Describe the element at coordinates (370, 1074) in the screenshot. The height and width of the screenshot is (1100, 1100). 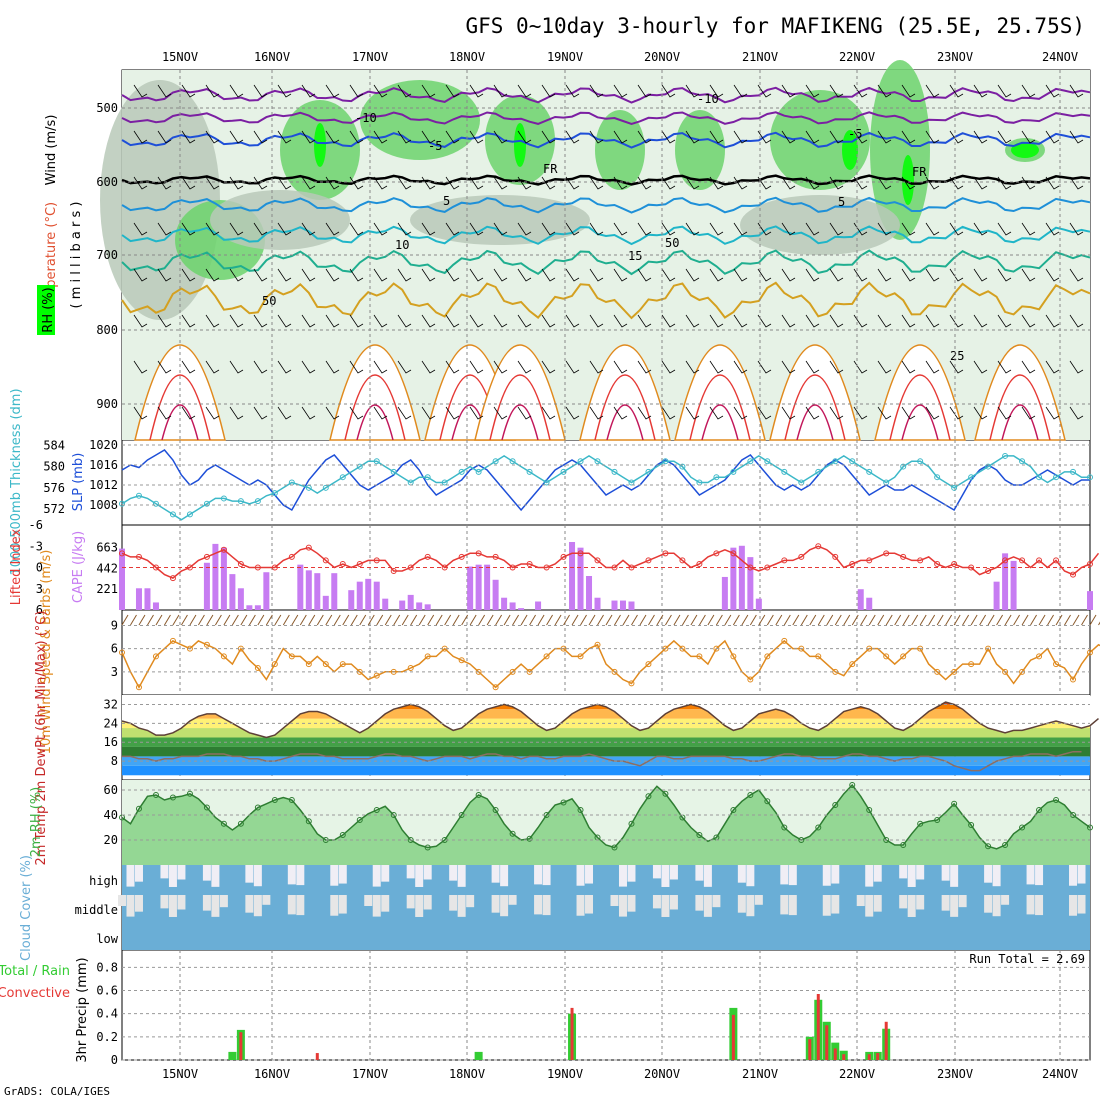
I see `day-label-bottom: 17NOV` at that location.